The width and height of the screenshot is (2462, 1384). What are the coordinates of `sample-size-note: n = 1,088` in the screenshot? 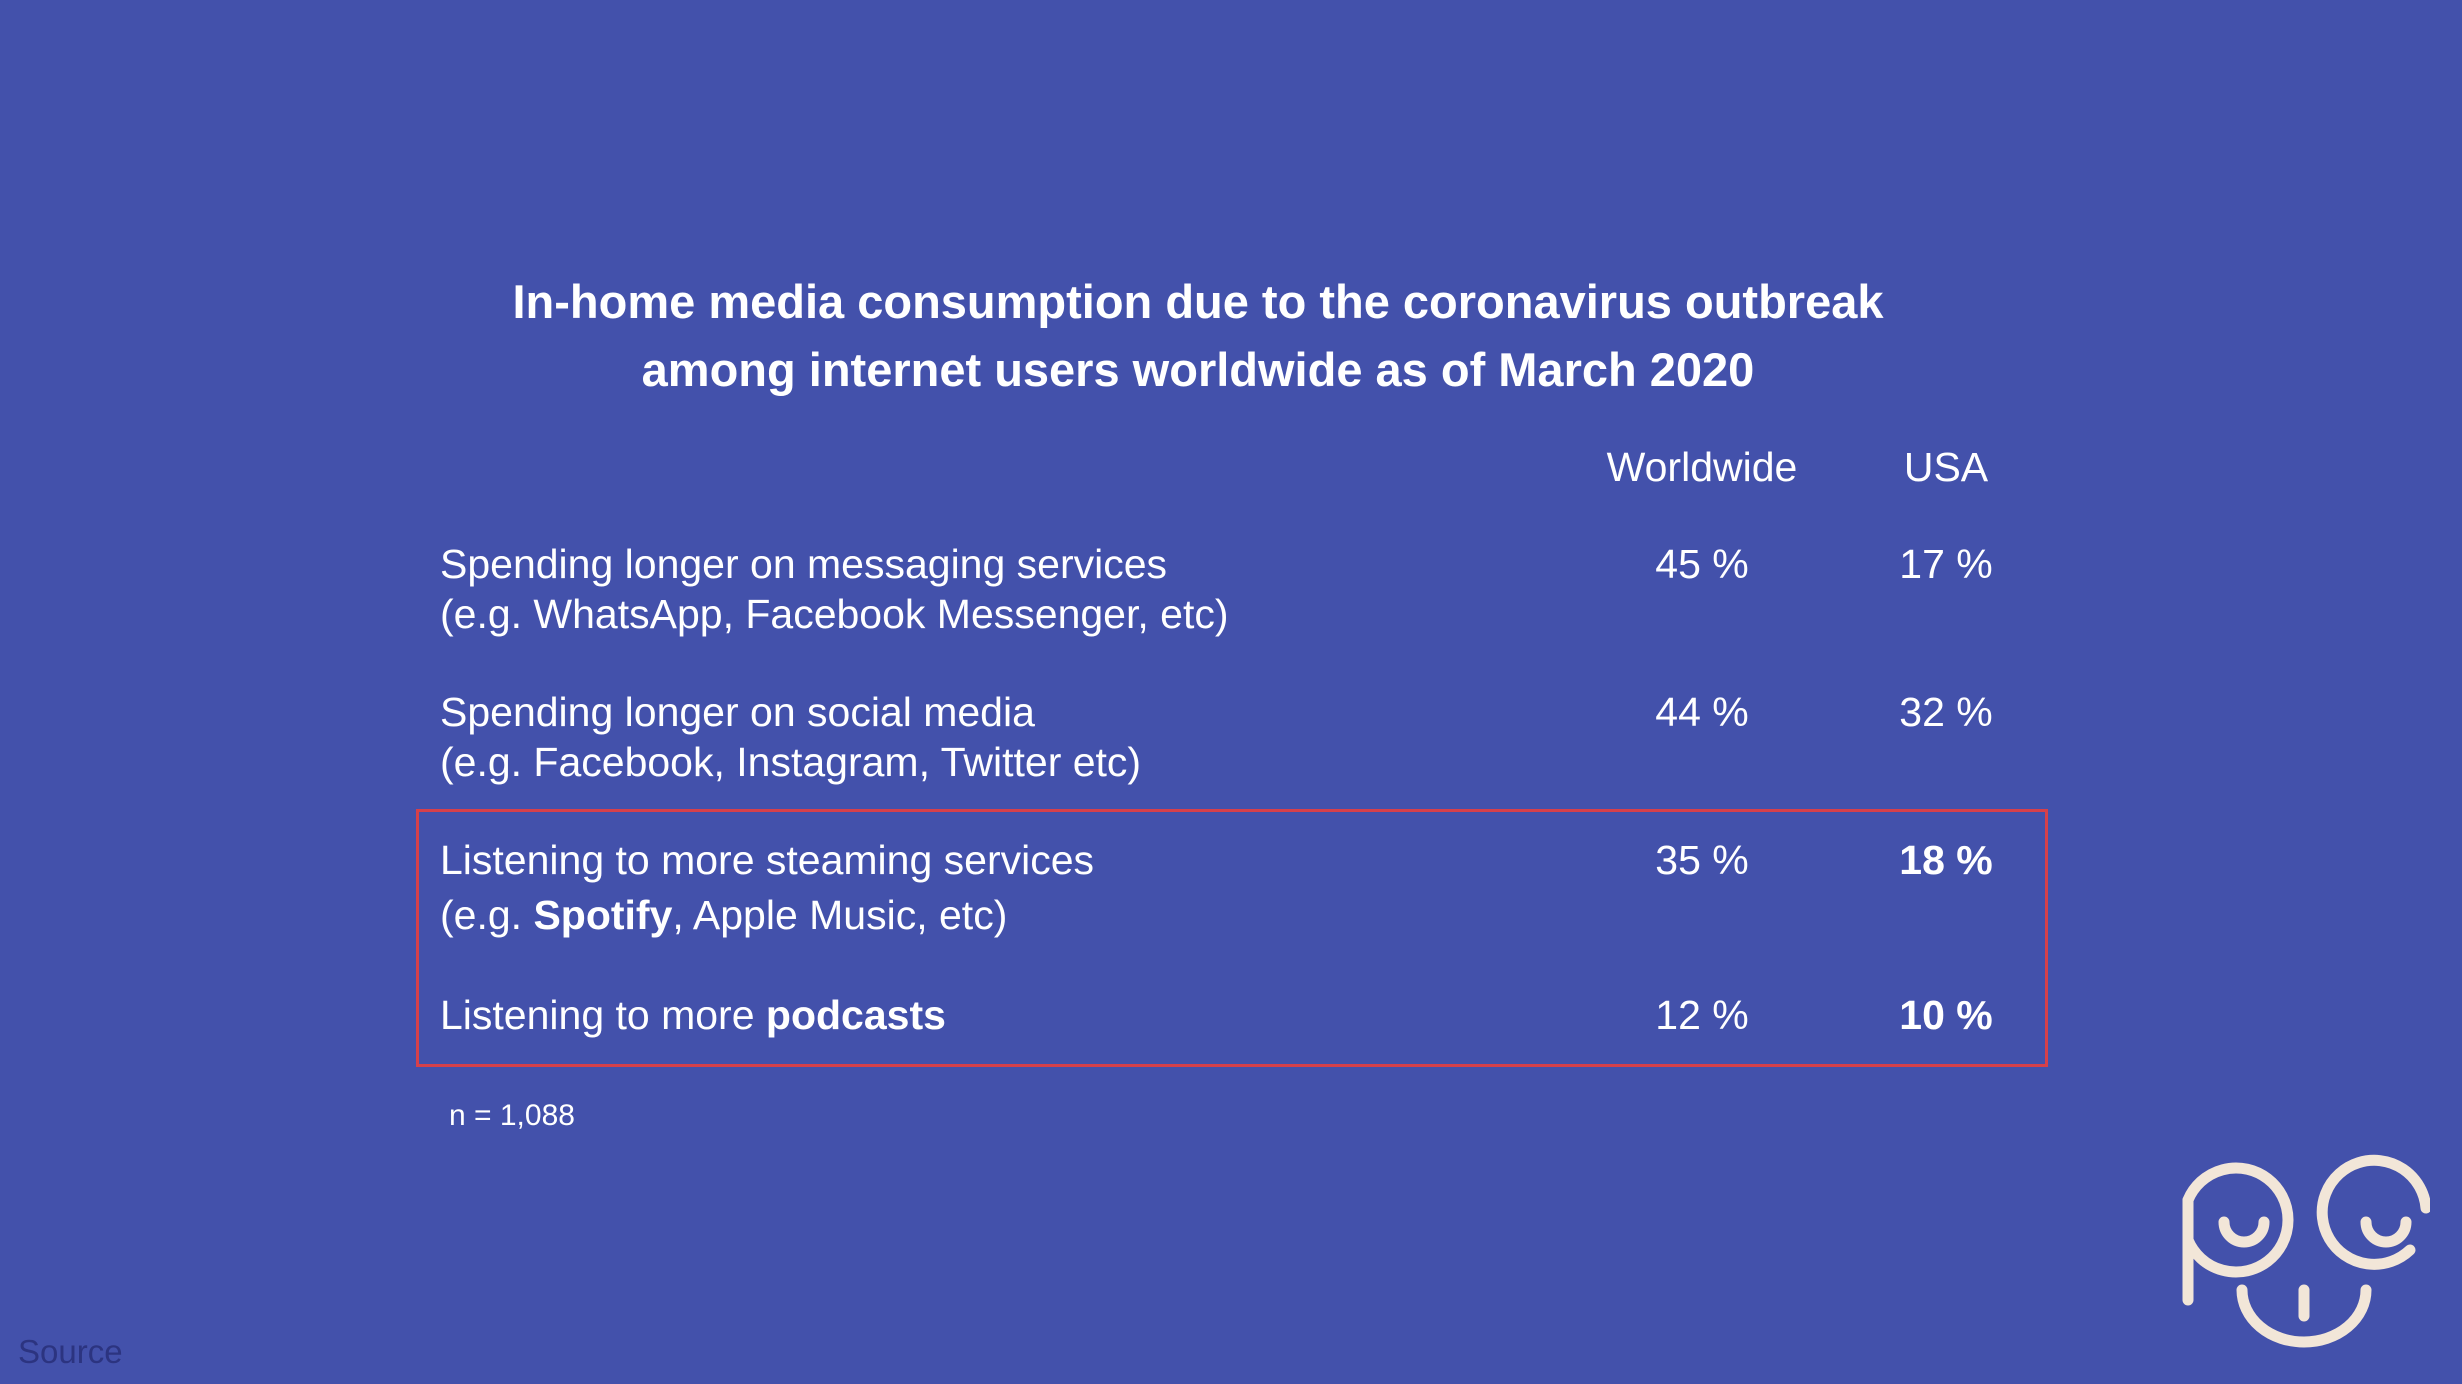 It's located at (512, 1115).